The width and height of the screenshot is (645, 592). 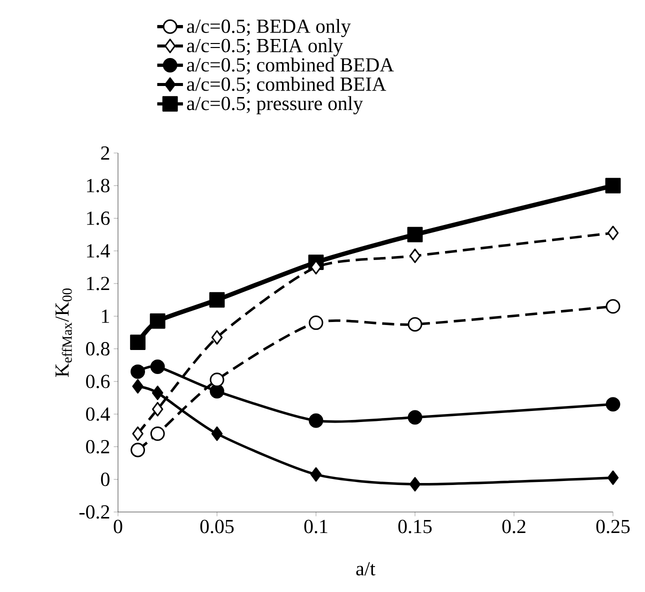 I want to click on x-tick-label: 0.25, so click(x=613, y=527).